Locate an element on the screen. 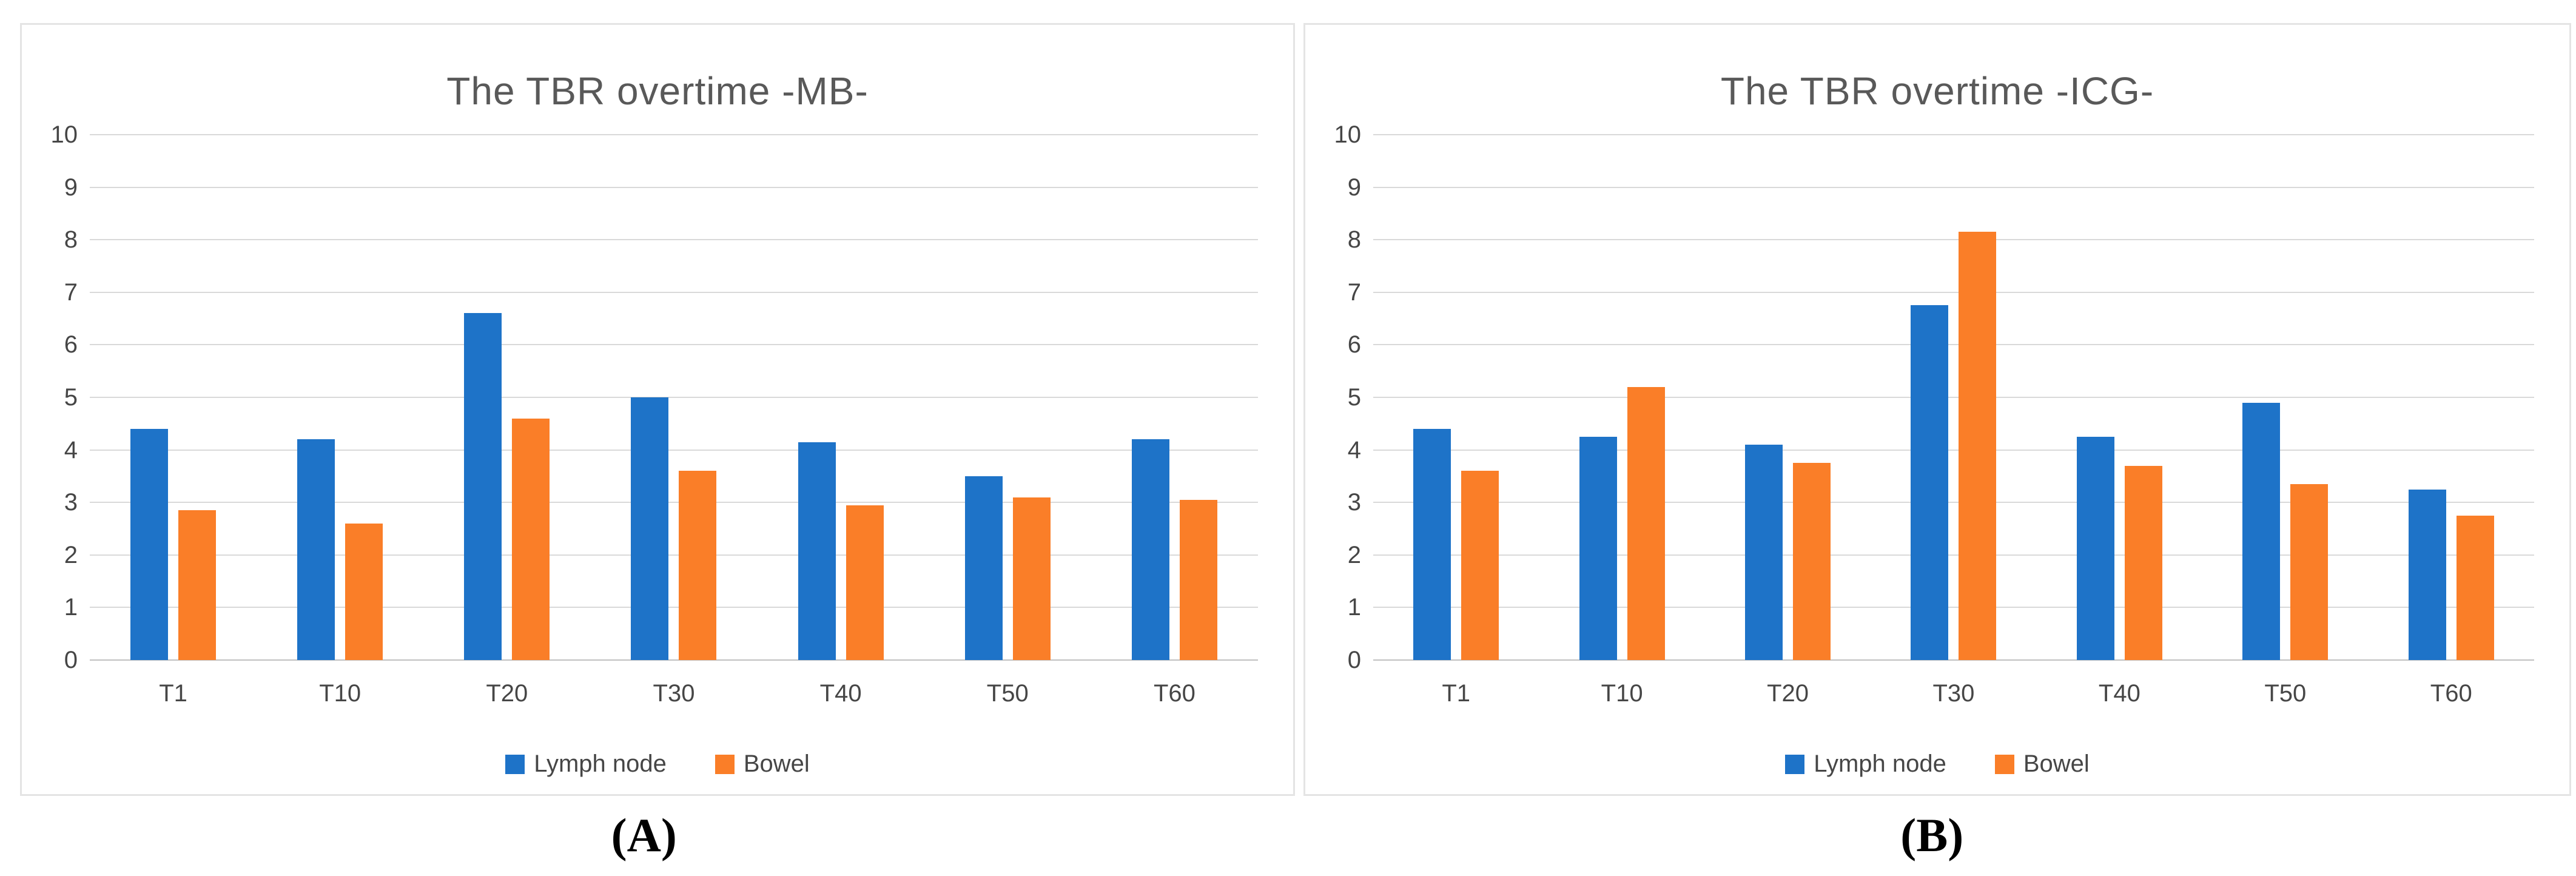  y-tick-label-4: 4 is located at coordinates (71, 449).